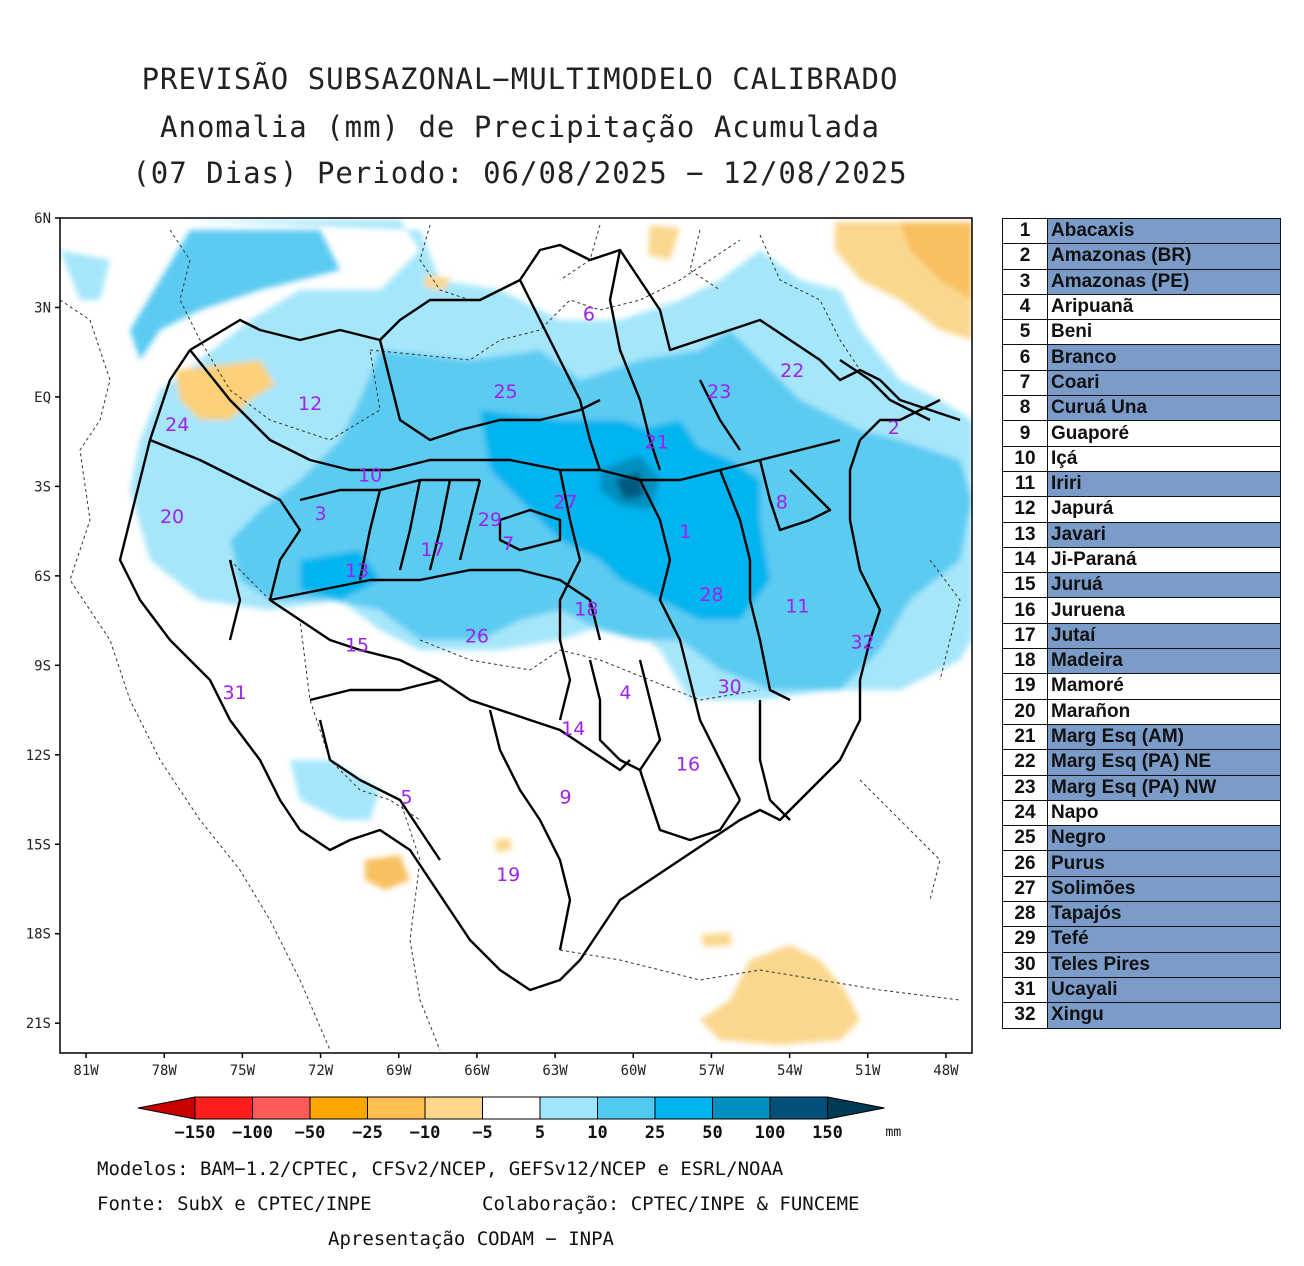  Describe the element at coordinates (42, 219) in the screenshot. I see `lat-tick-label: 6N` at that location.